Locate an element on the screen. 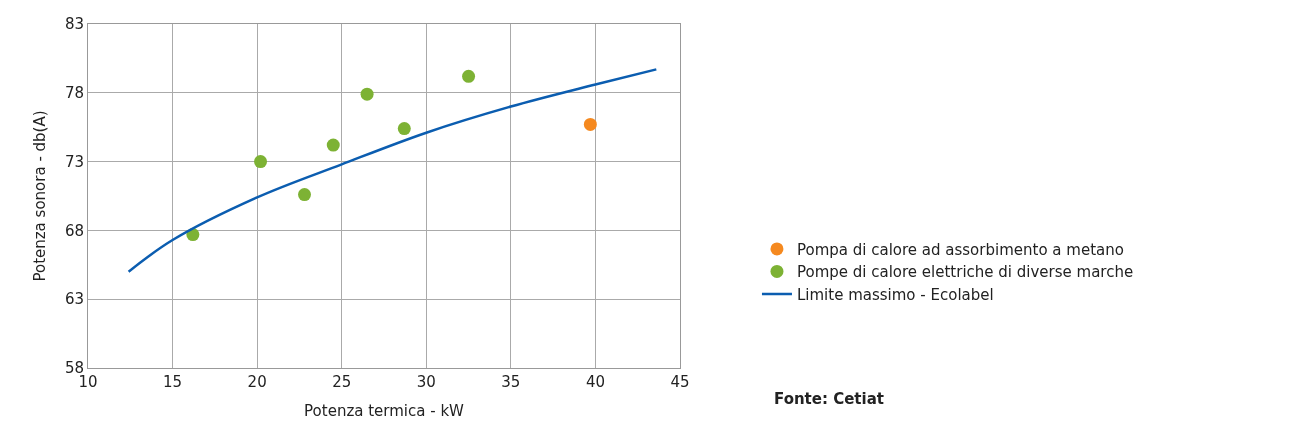 This screenshot has width=1296, height=432. x-tick-label: 35 is located at coordinates (511, 382).